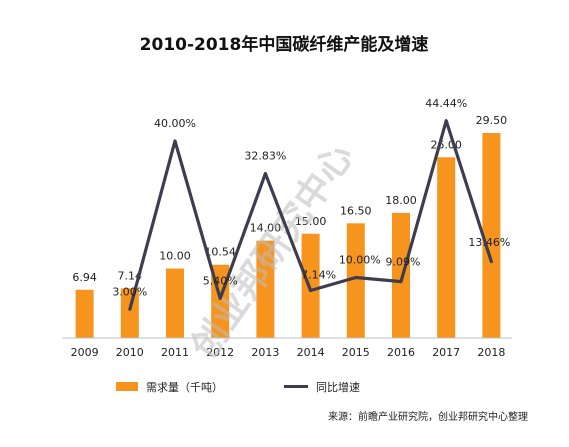  What do you see at coordinates (220, 280) in the screenshot?
I see `growth-value-label: 5.40%` at bounding box center [220, 280].